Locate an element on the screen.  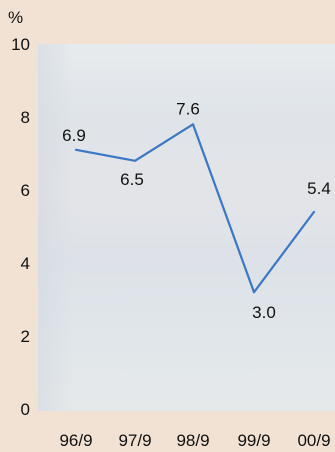
data-label: 5.4 is located at coordinates (319, 188).